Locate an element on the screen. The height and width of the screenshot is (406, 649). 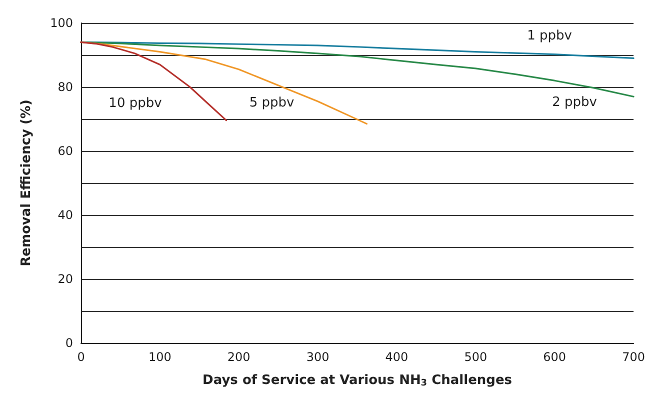
x-tick-label: 400 is located at coordinates (396, 357).